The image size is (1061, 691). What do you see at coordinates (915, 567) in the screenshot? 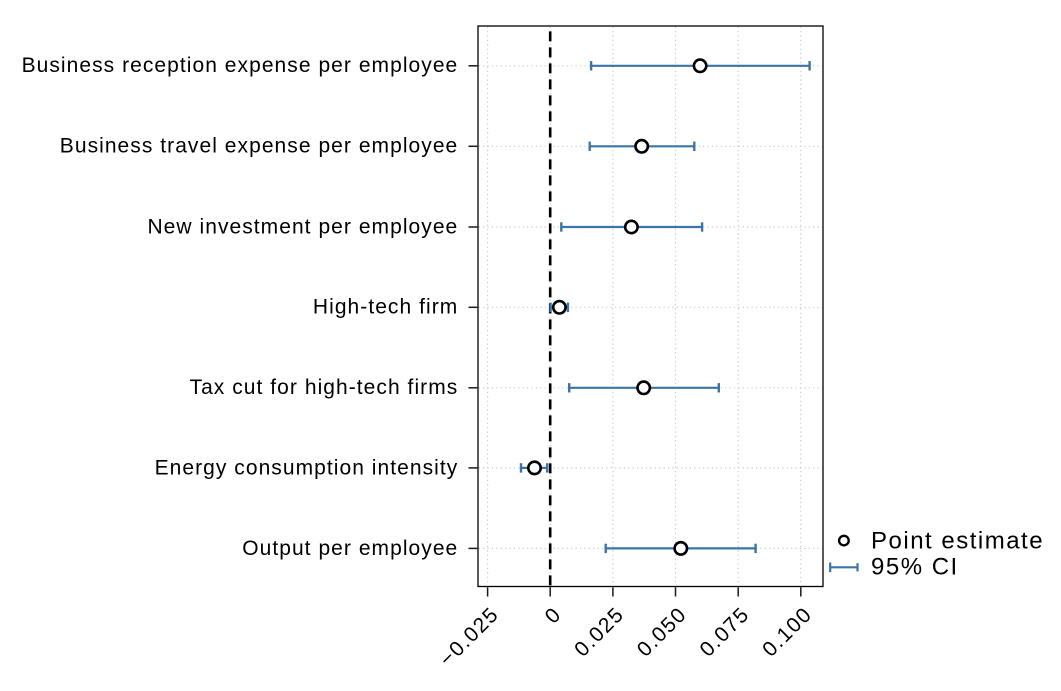
I see `svg-text: 95% CI` at bounding box center [915, 567].